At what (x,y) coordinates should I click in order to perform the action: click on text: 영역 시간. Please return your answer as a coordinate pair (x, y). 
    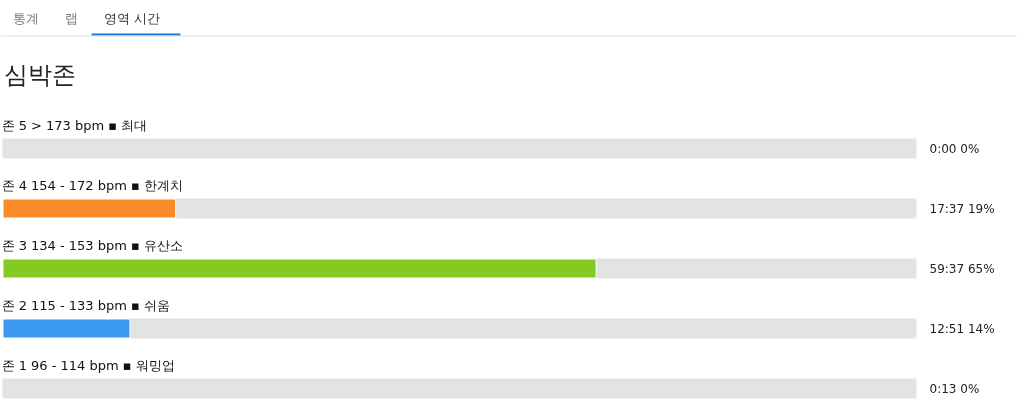
    Looking at the image, I should click on (131, 18).